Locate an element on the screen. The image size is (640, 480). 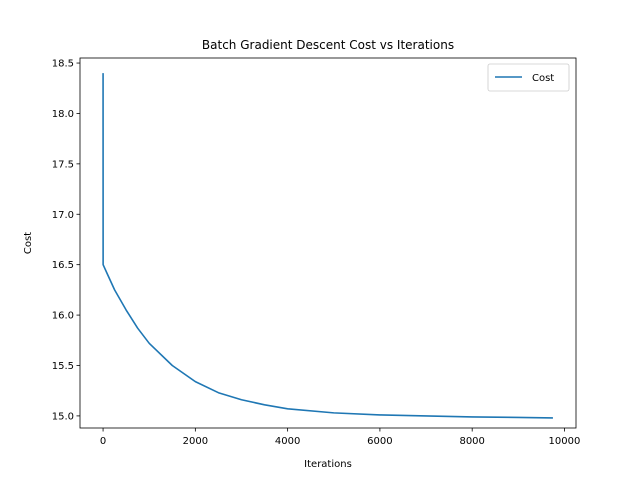
y-tick-label: 17.5 is located at coordinates (63, 164).